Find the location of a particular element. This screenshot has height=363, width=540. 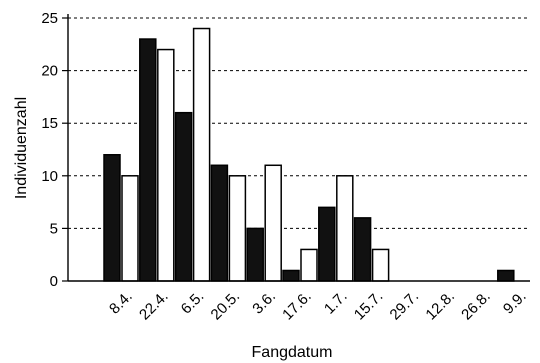

y-tick-label: 5 is located at coordinates (54, 228).